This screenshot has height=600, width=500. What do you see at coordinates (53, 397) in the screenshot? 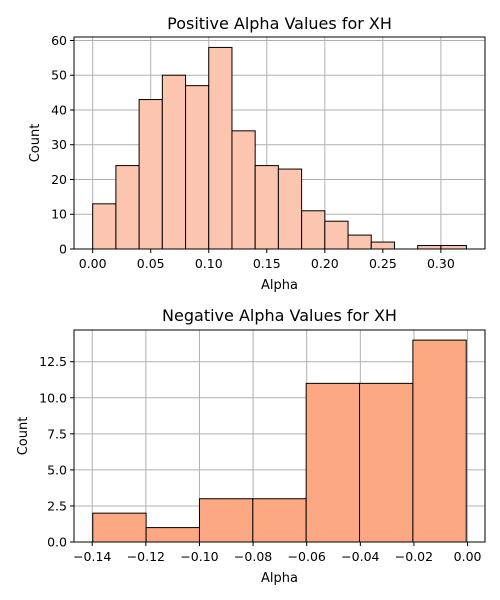
I see `y-tick-label: 10.0` at bounding box center [53, 397].